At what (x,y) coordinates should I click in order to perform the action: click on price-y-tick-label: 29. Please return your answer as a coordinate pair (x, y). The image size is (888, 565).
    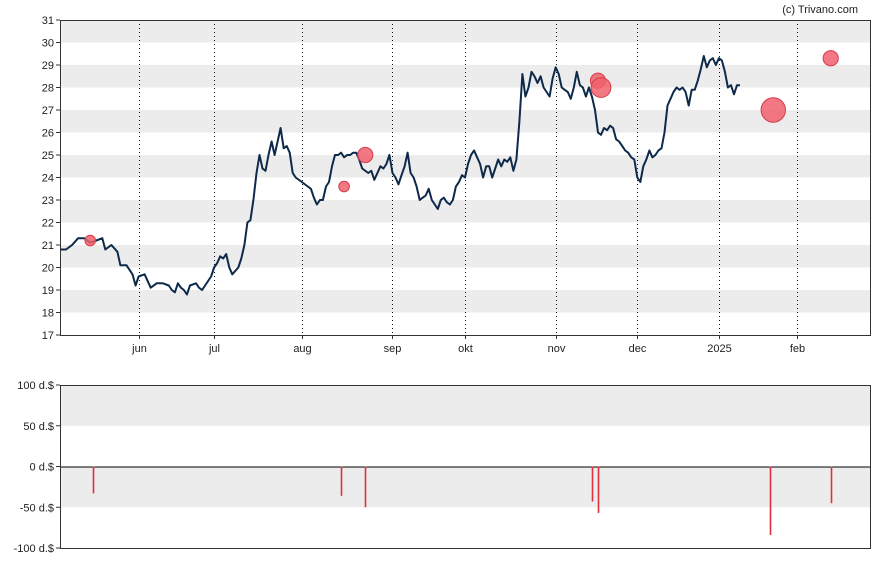
    Looking at the image, I should click on (48, 66).